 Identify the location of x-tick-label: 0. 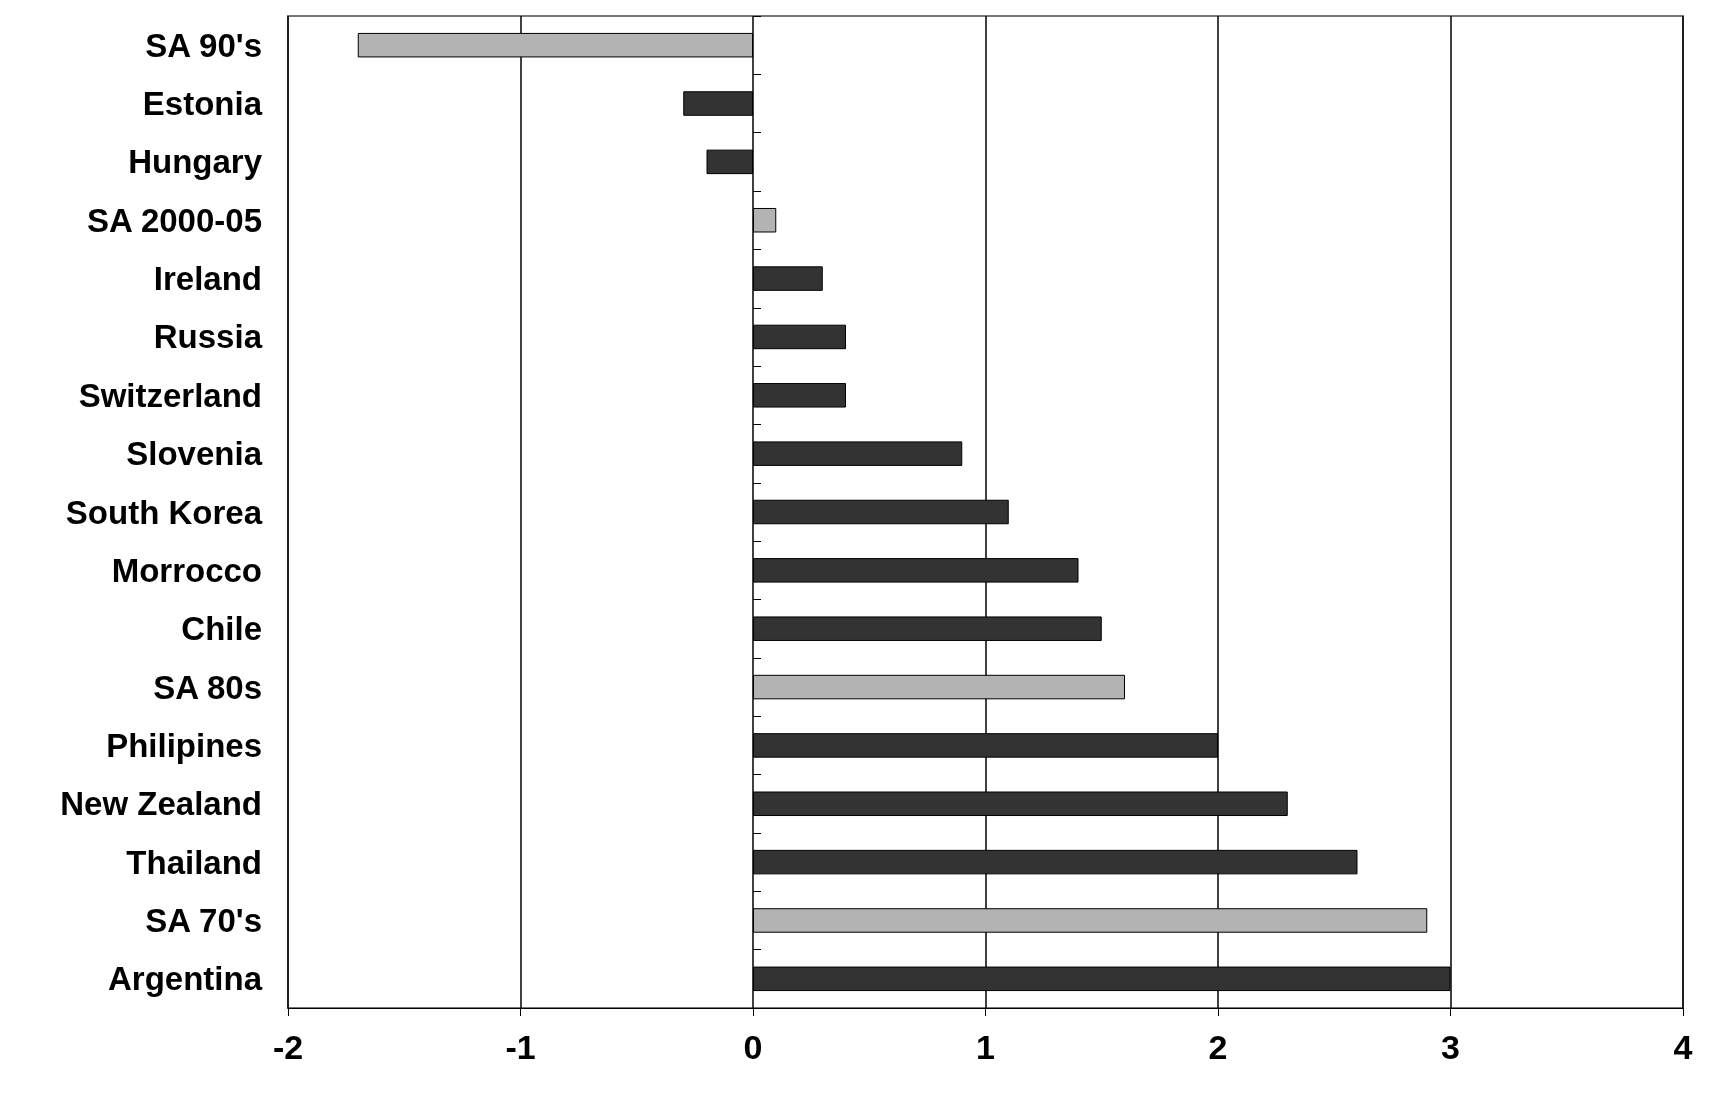
(753, 1047).